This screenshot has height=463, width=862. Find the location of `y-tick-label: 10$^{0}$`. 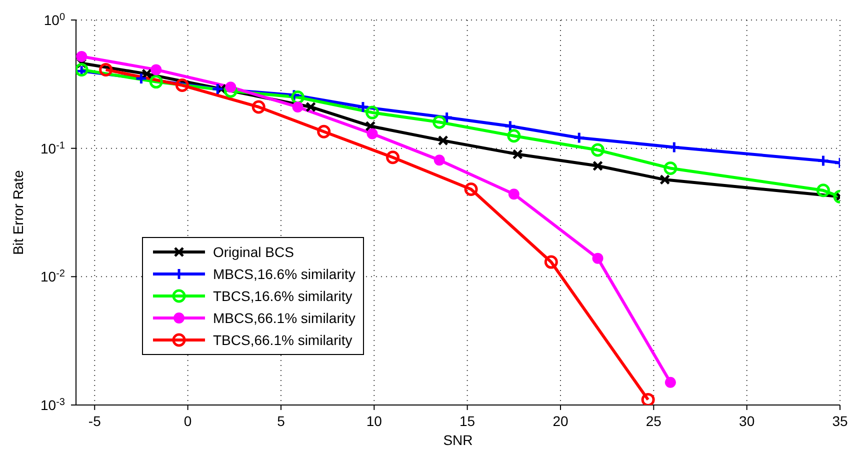

y-tick-label: 10$^{0}$ is located at coordinates (55, 20).